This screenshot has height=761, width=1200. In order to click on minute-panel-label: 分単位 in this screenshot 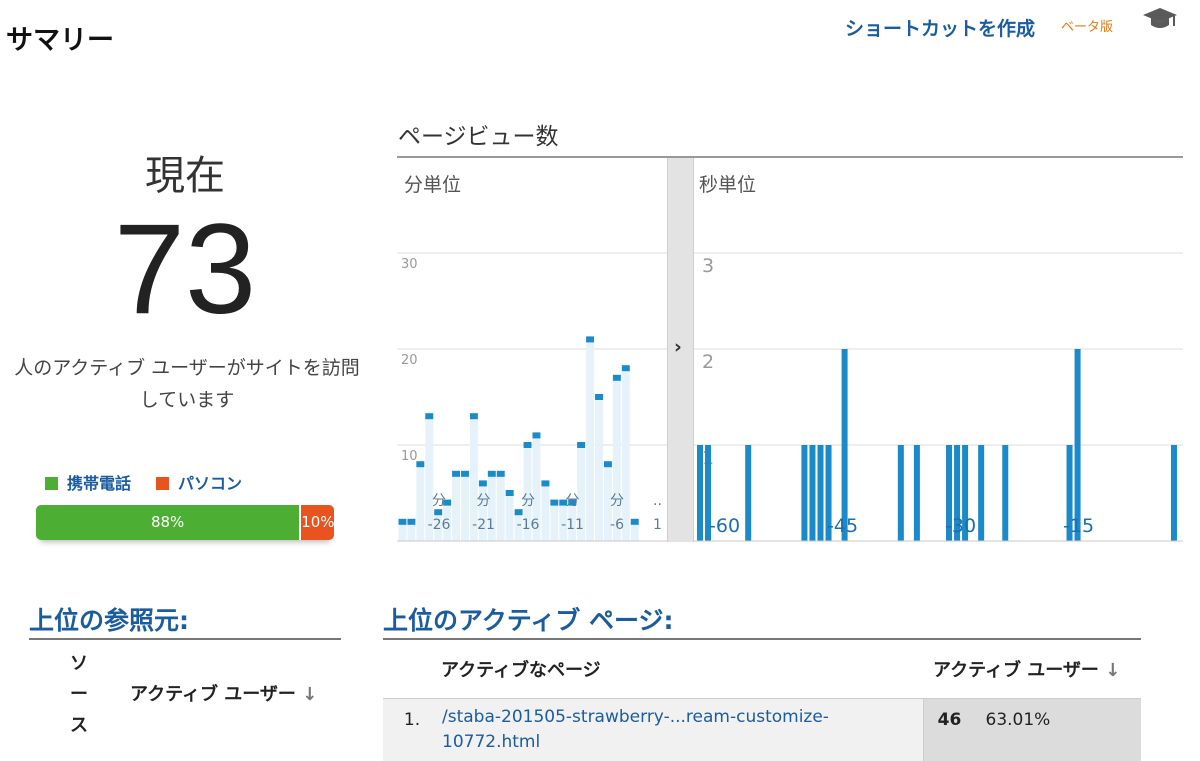, I will do `click(432, 183)`.